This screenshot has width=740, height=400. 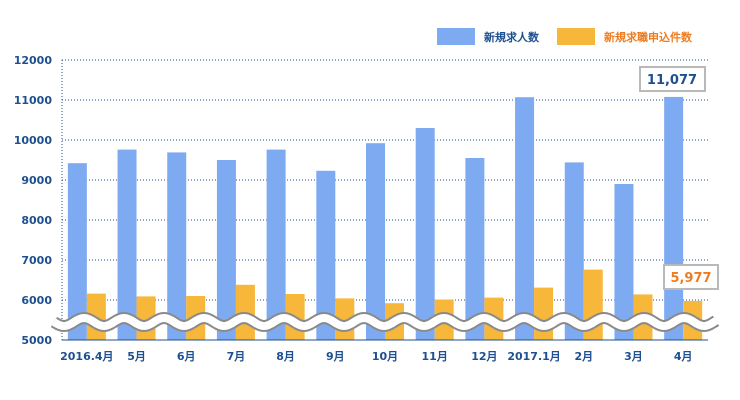 What do you see at coordinates (385, 356) in the screenshot?
I see `x-tick-label: 10月` at bounding box center [385, 356].